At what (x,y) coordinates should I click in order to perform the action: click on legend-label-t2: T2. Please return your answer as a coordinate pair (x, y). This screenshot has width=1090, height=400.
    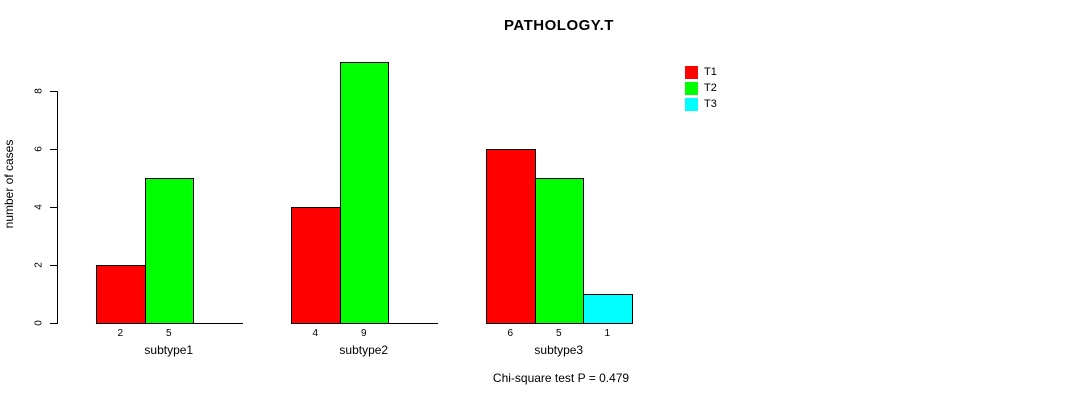
    Looking at the image, I should click on (710, 88).